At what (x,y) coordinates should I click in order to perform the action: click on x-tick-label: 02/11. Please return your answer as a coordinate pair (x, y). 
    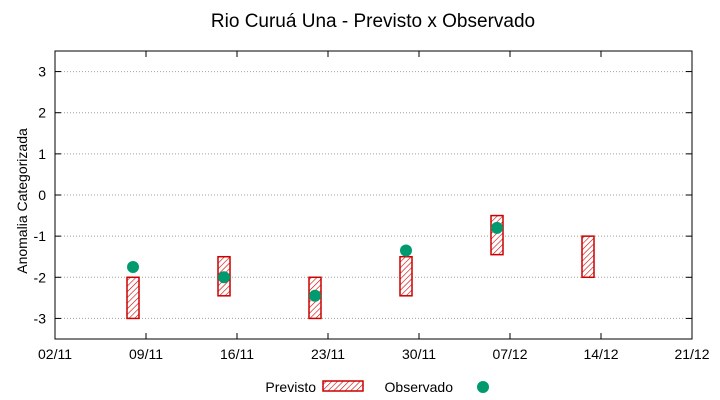
    Looking at the image, I should click on (55, 354).